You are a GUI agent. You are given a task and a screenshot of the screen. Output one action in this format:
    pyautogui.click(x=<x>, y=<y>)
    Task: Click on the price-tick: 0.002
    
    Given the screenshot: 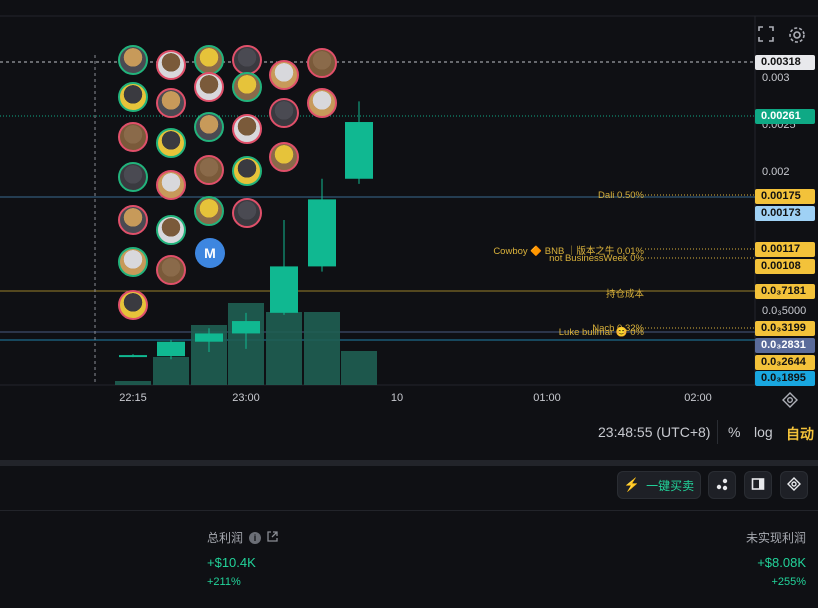 What is the action you would take?
    pyautogui.click(x=776, y=172)
    